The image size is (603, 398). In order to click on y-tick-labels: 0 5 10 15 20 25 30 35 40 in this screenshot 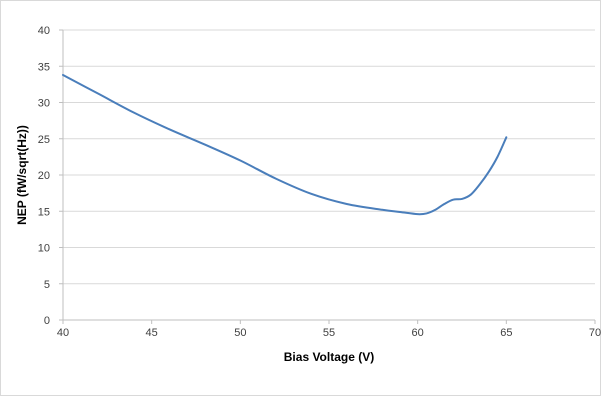, I will do `click(44, 176)`.